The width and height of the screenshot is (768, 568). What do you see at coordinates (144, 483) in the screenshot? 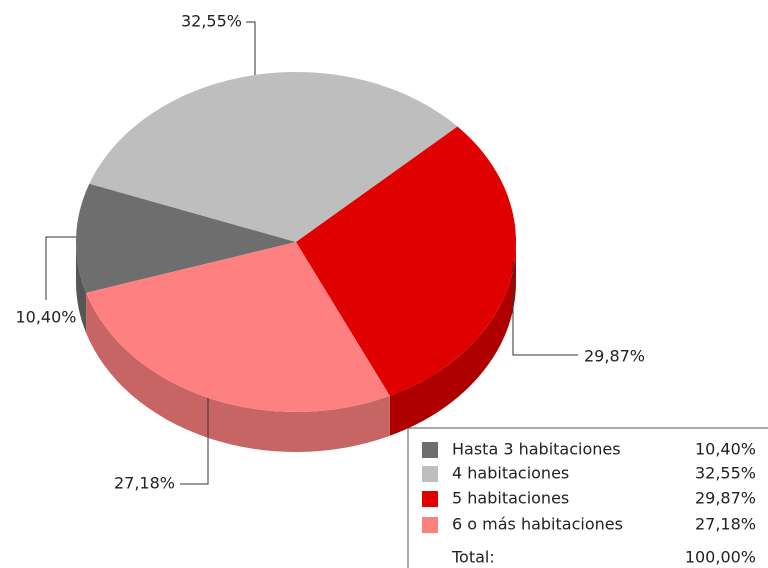
I see `data-label: 27,18%` at bounding box center [144, 483].